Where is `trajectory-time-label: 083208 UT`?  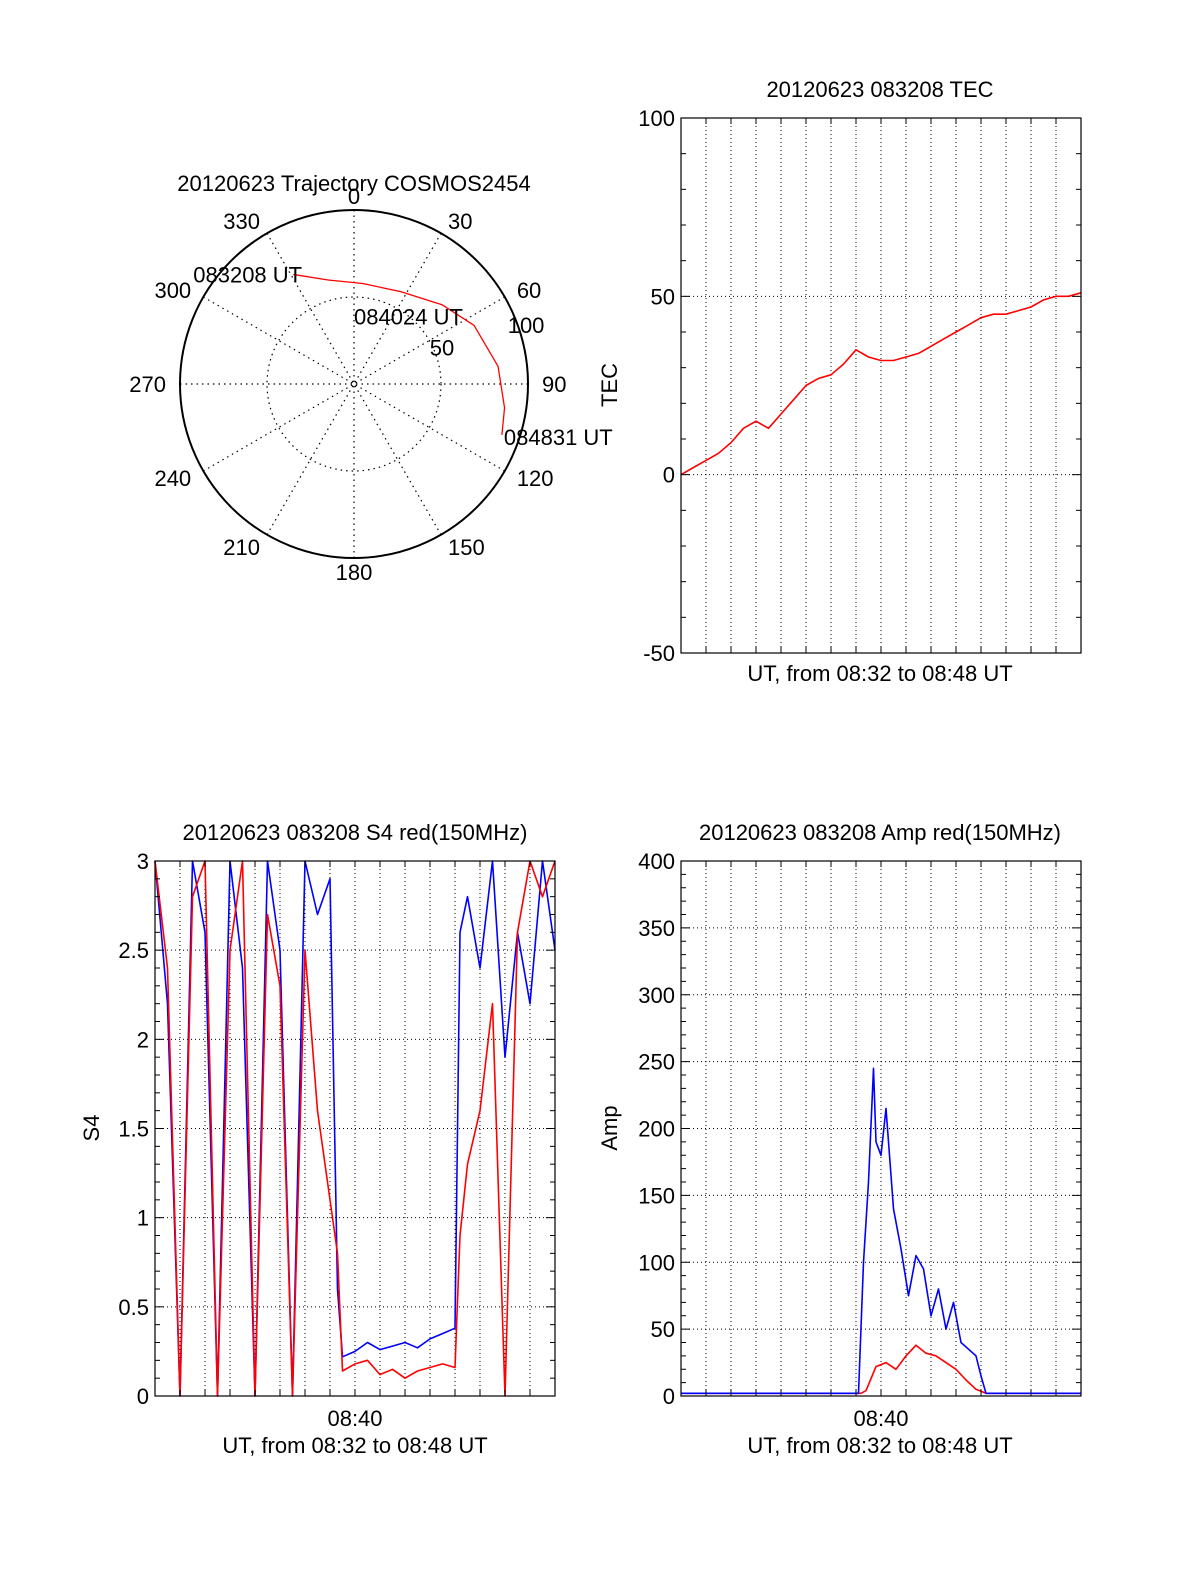 trajectory-time-label: 083208 UT is located at coordinates (247, 274).